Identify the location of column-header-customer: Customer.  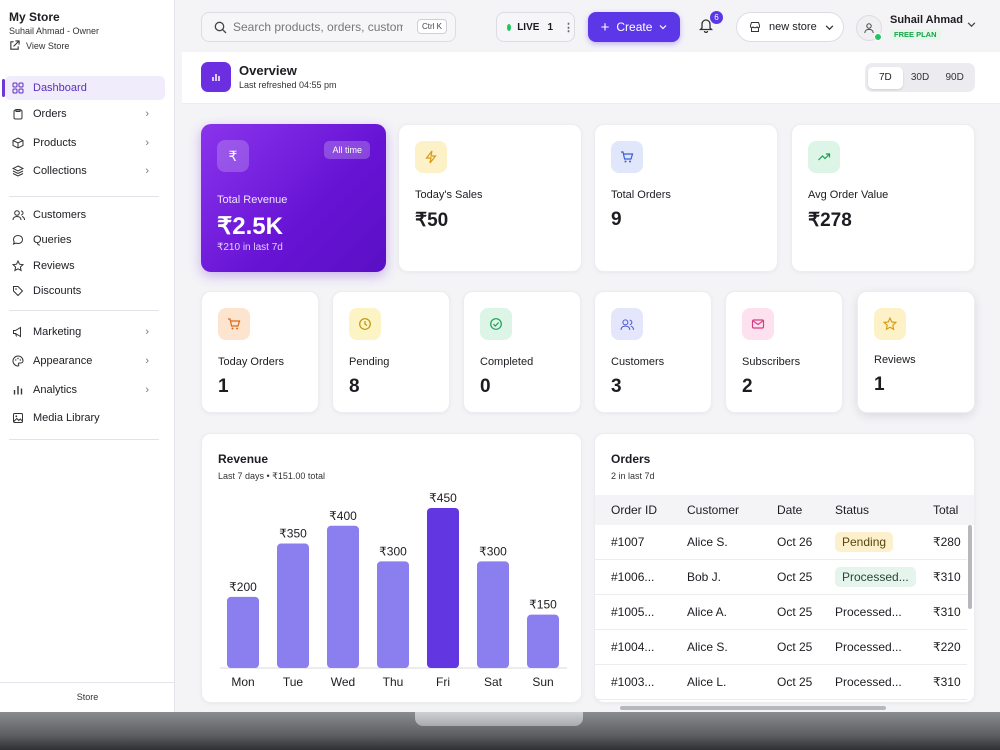
(713, 510).